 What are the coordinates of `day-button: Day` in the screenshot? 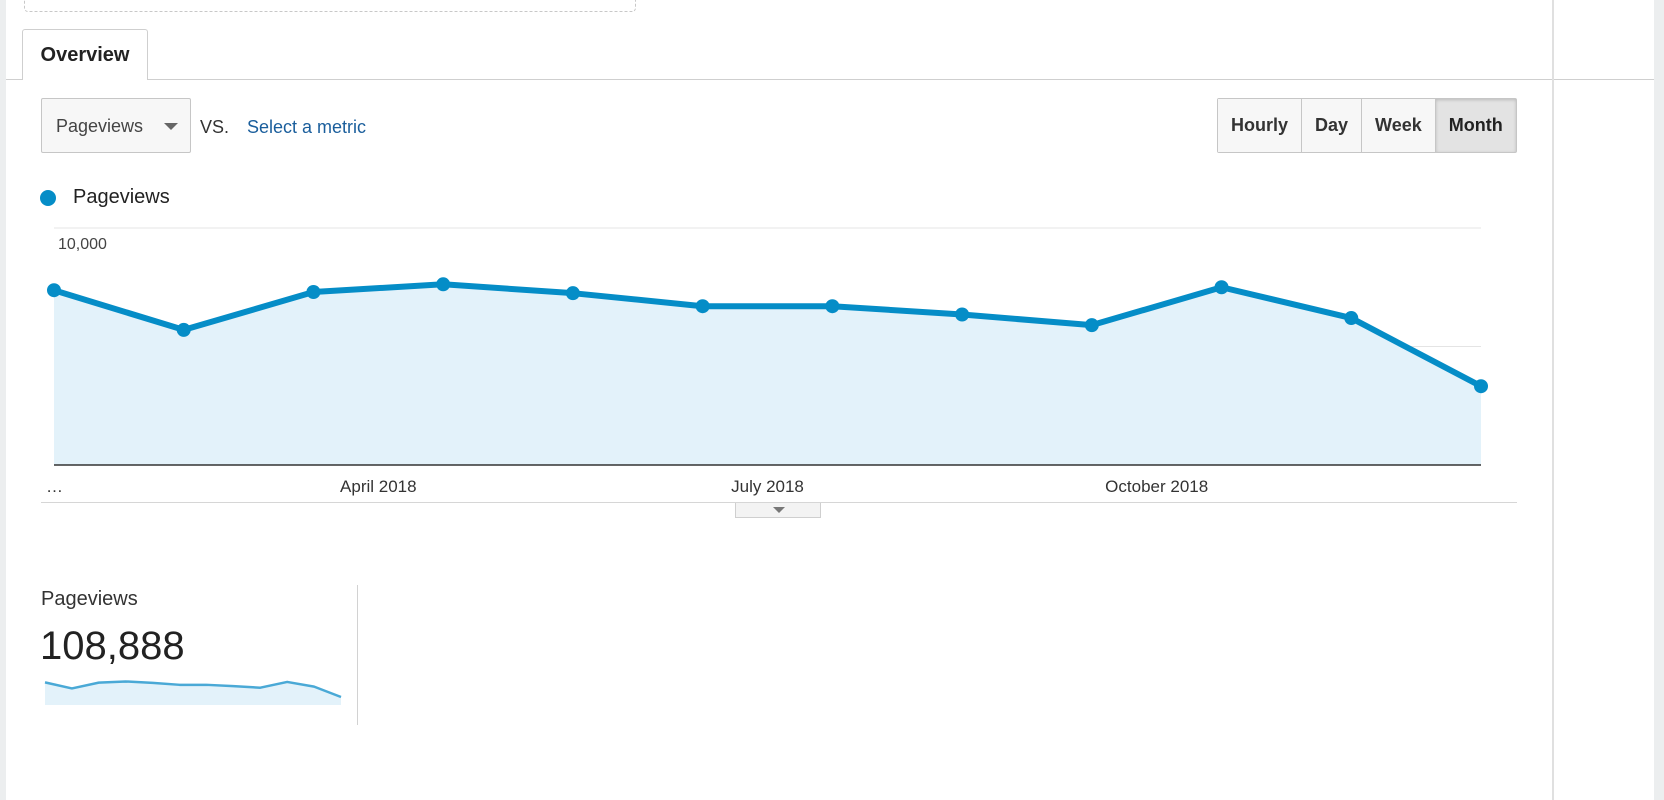 It's located at (1332, 125).